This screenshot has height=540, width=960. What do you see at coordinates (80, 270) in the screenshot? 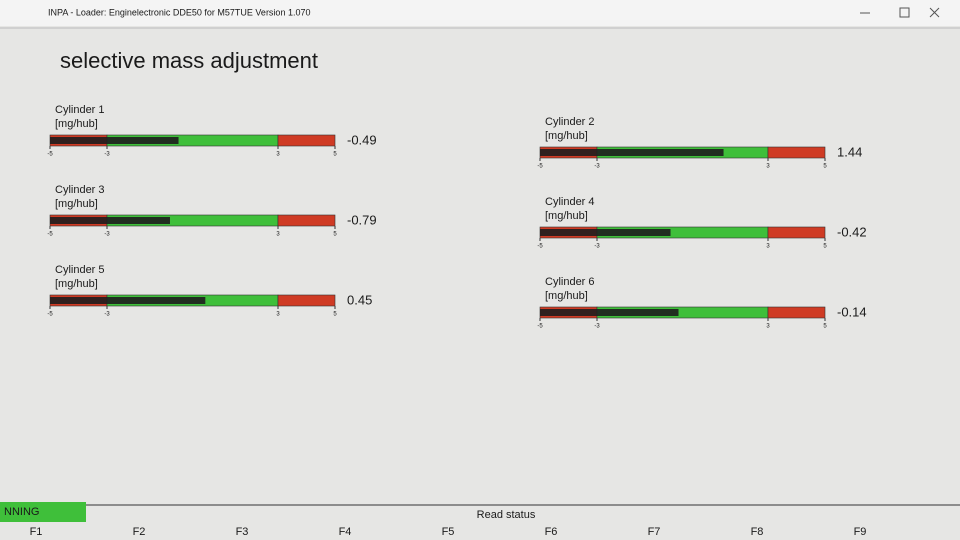
I see `gauge-label: Cylinder 5` at bounding box center [80, 270].